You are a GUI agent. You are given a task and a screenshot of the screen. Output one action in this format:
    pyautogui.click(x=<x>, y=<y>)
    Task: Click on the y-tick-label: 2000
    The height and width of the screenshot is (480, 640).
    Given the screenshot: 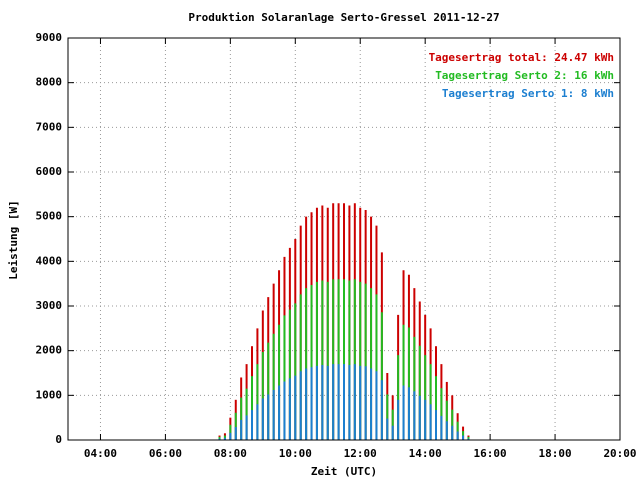 What is the action you would take?
    pyautogui.click(x=49, y=350)
    